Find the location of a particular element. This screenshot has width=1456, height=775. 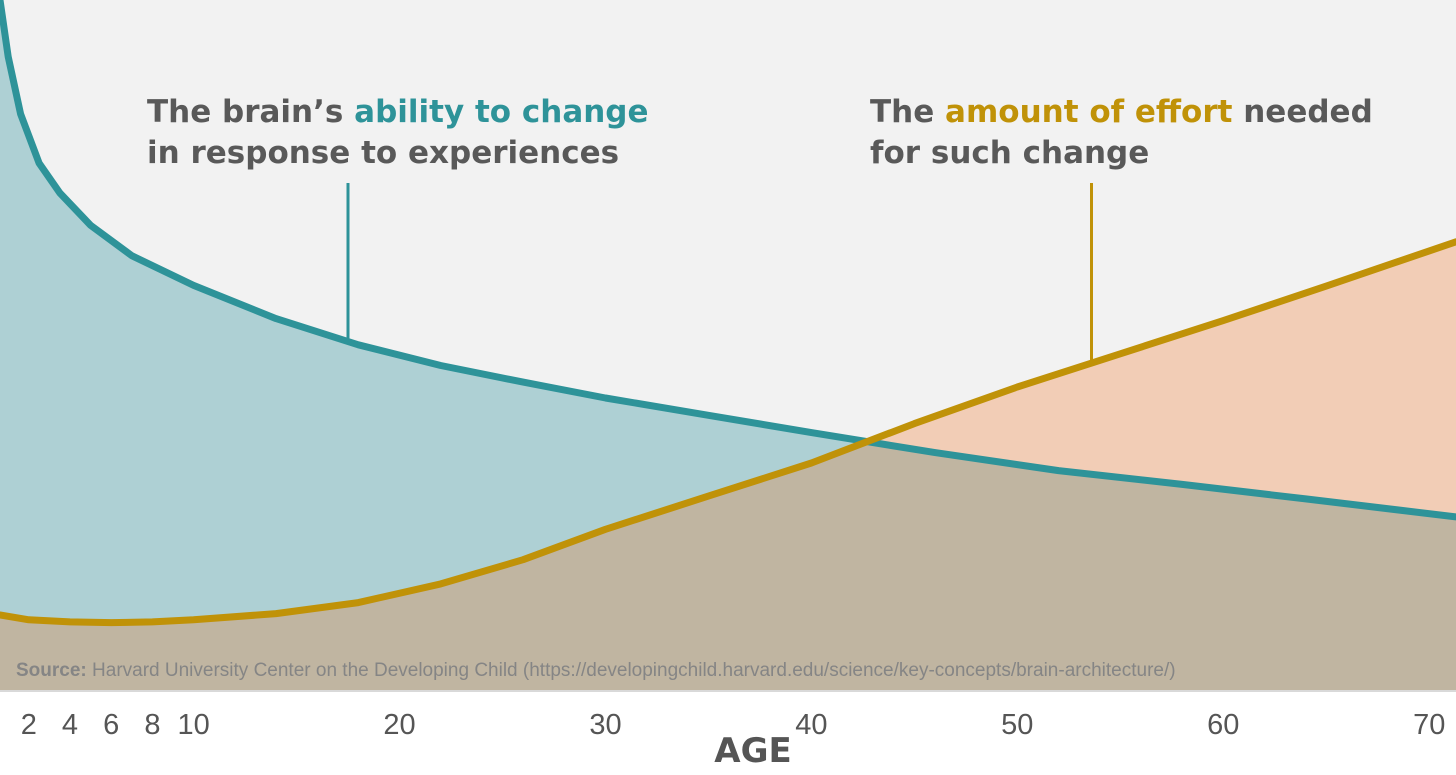

x-axis-label: AGE is located at coordinates (752, 751).